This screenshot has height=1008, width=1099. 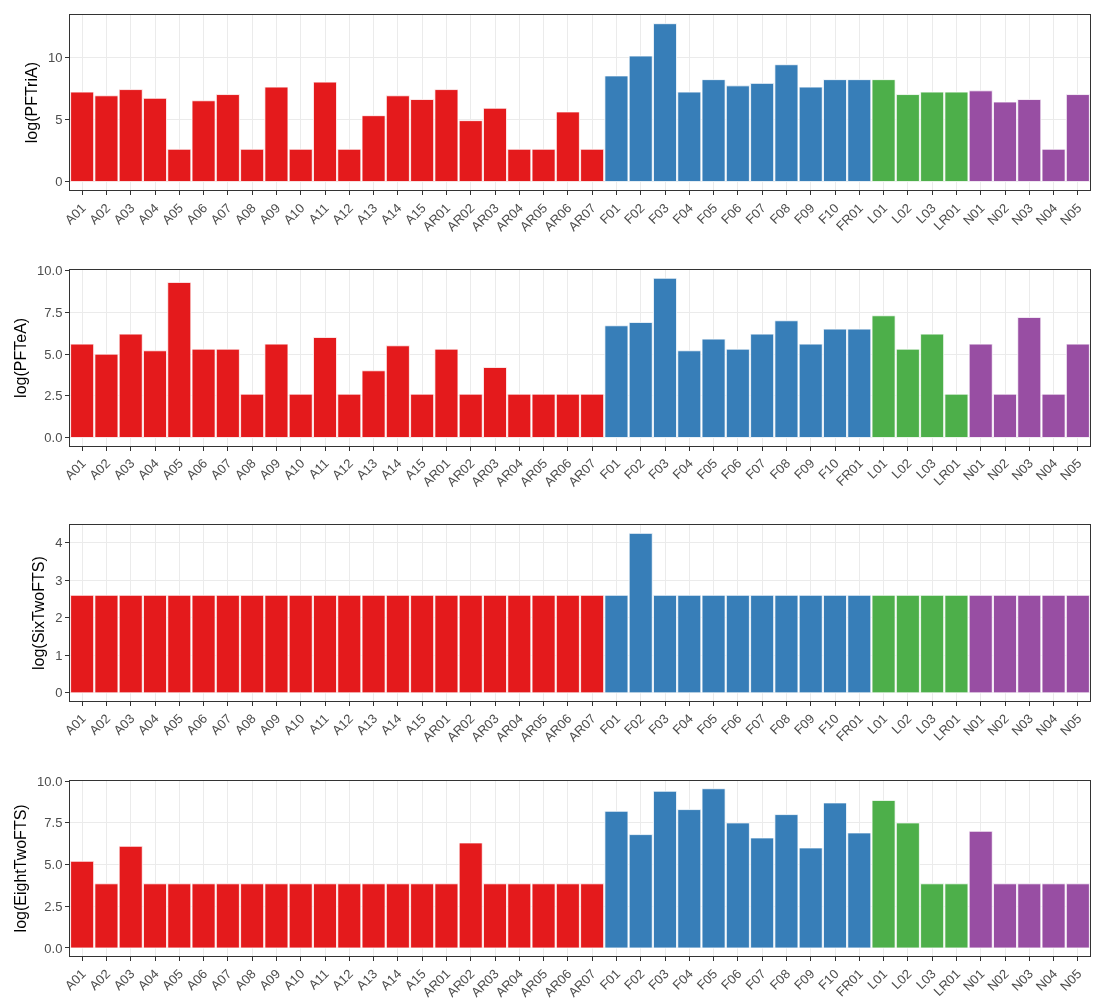 I want to click on y-axis-title: log(SixTwoFTS), so click(x=39, y=613).